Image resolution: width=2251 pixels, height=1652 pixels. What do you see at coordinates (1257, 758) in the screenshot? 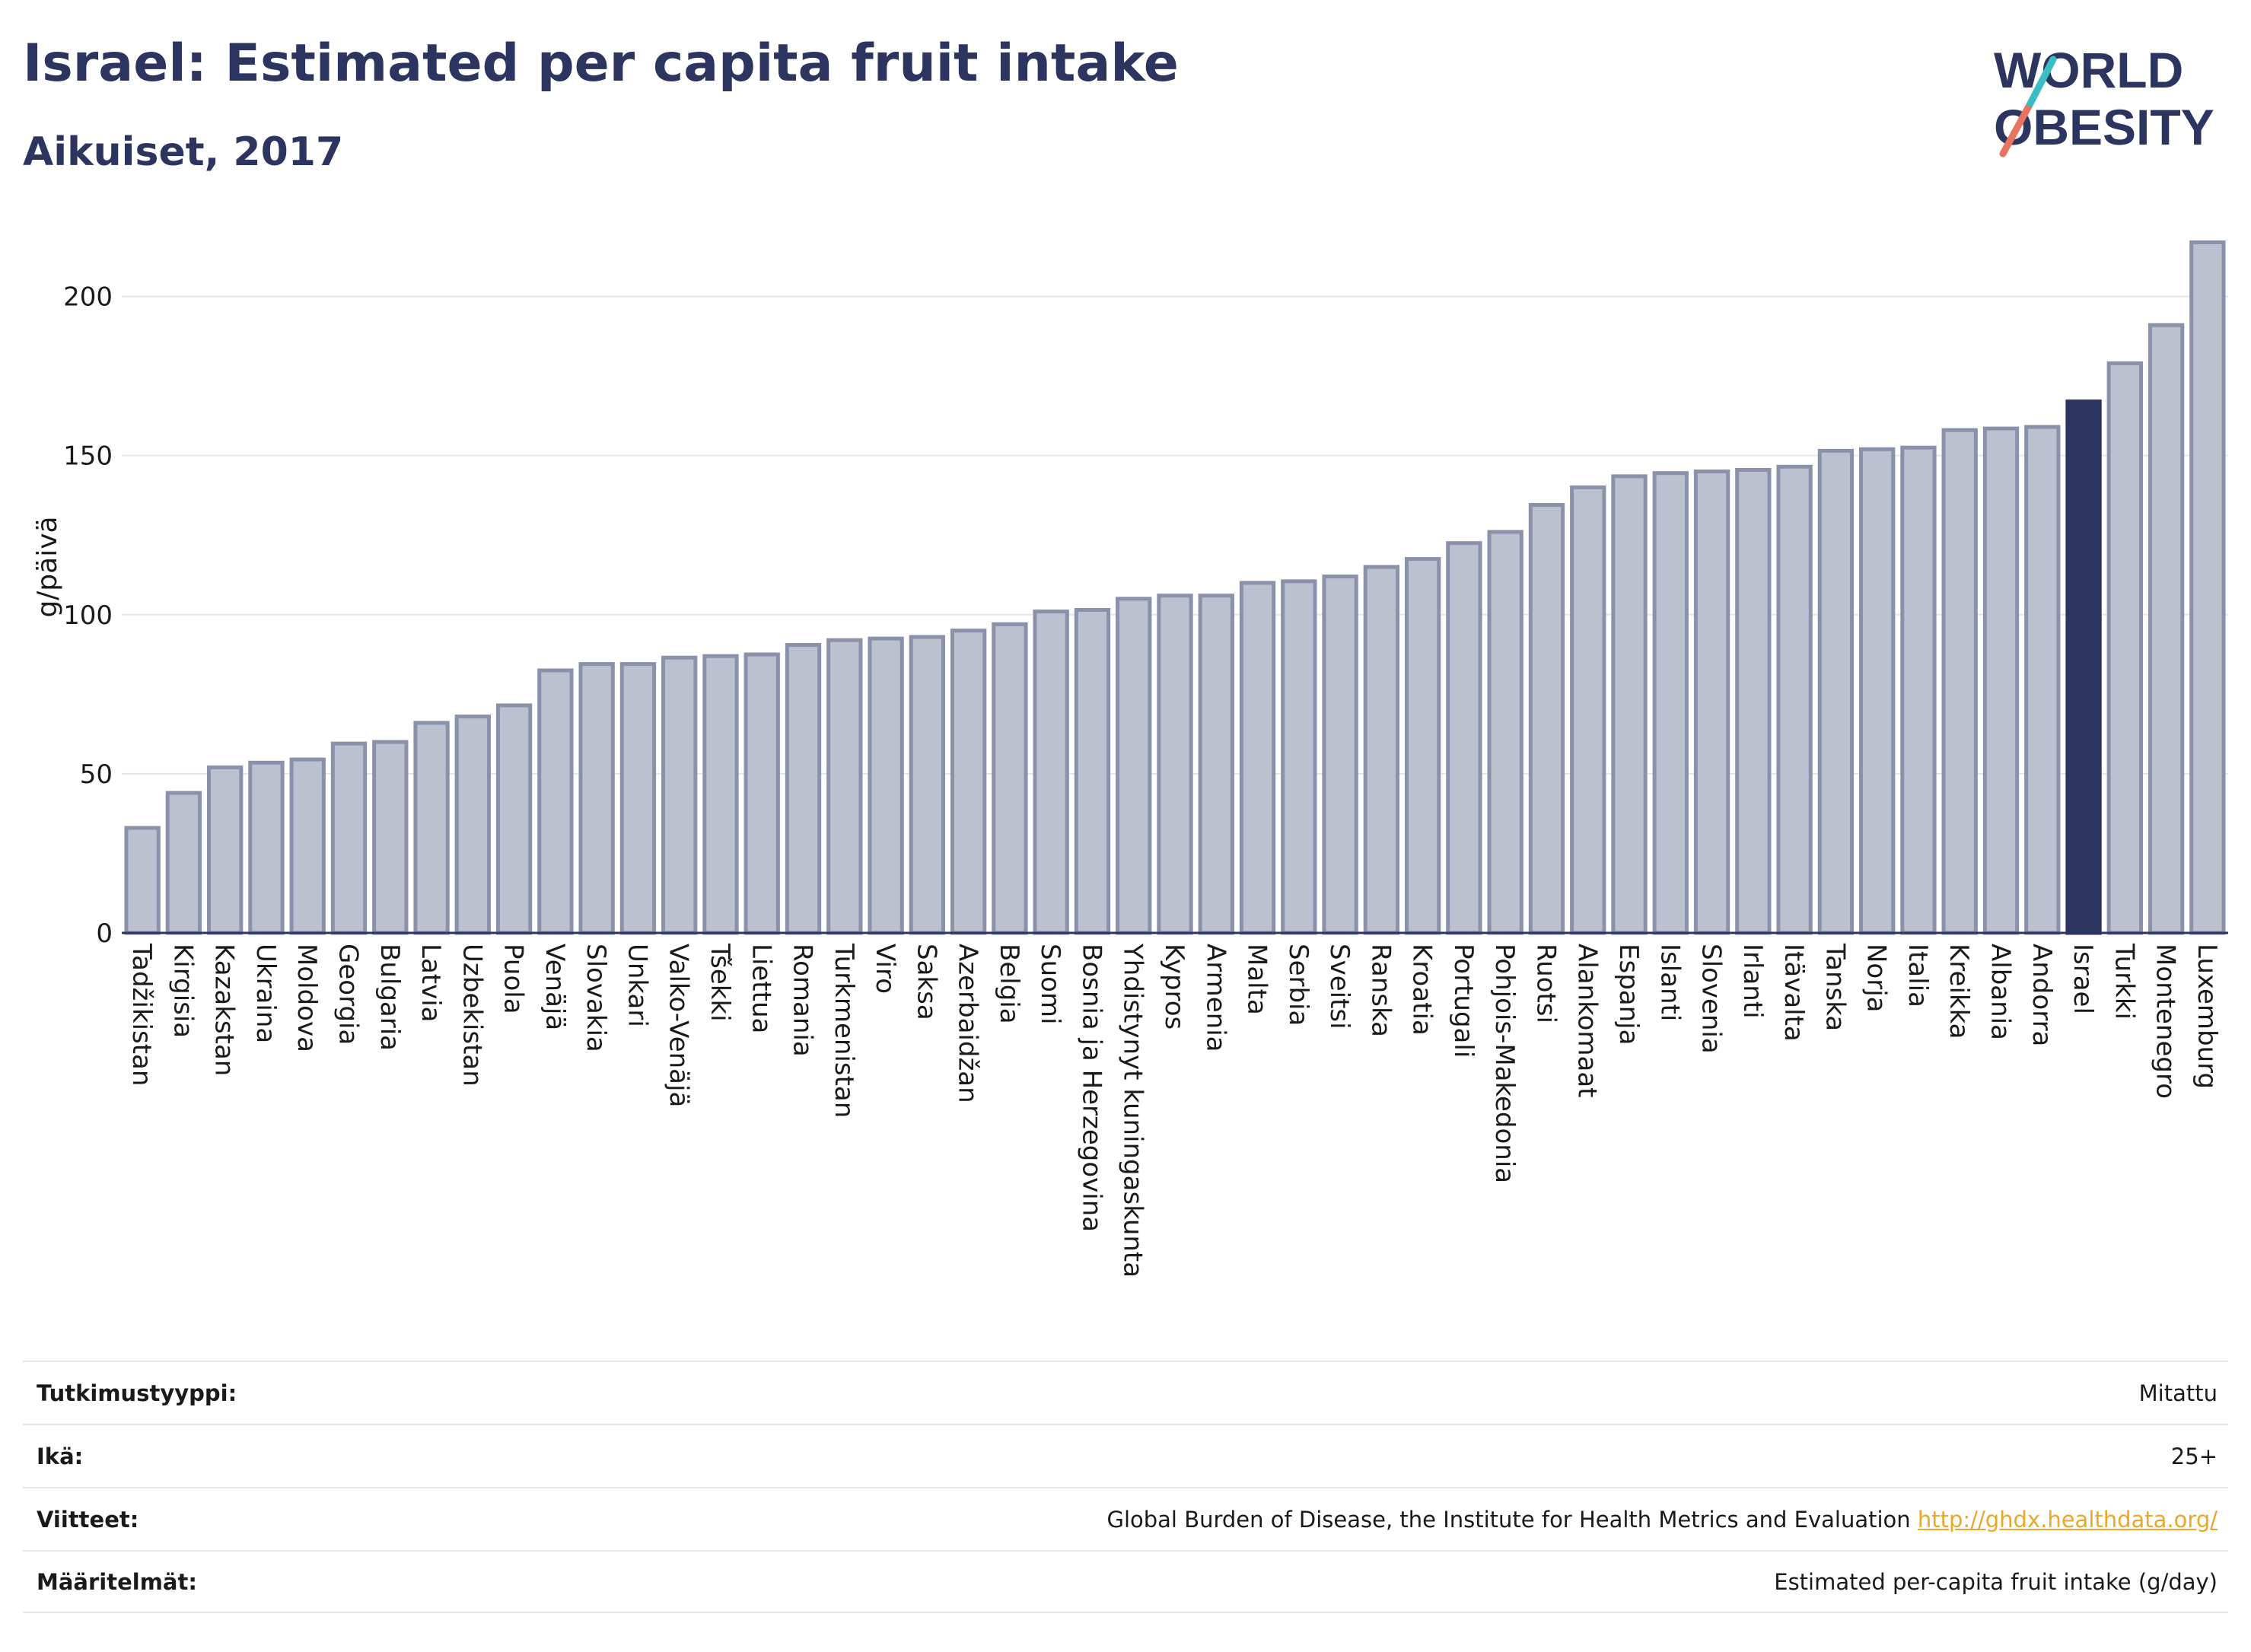
I see `bar-malta` at bounding box center [1257, 758].